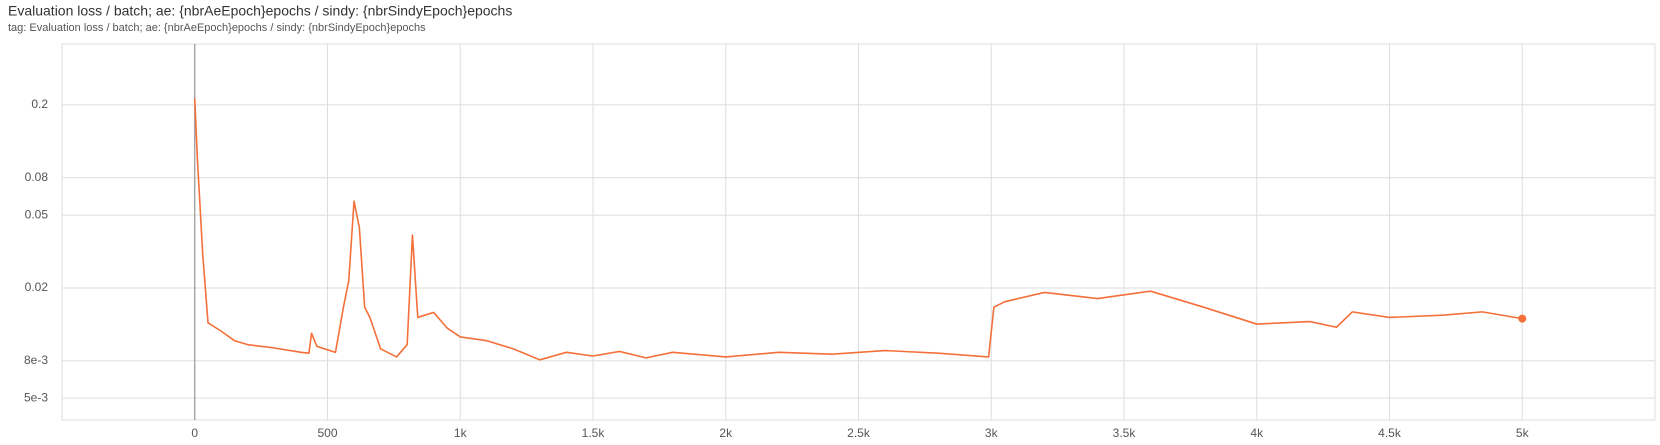 This screenshot has height=445, width=1660. What do you see at coordinates (1522, 318) in the screenshot?
I see `end-point` at bounding box center [1522, 318].